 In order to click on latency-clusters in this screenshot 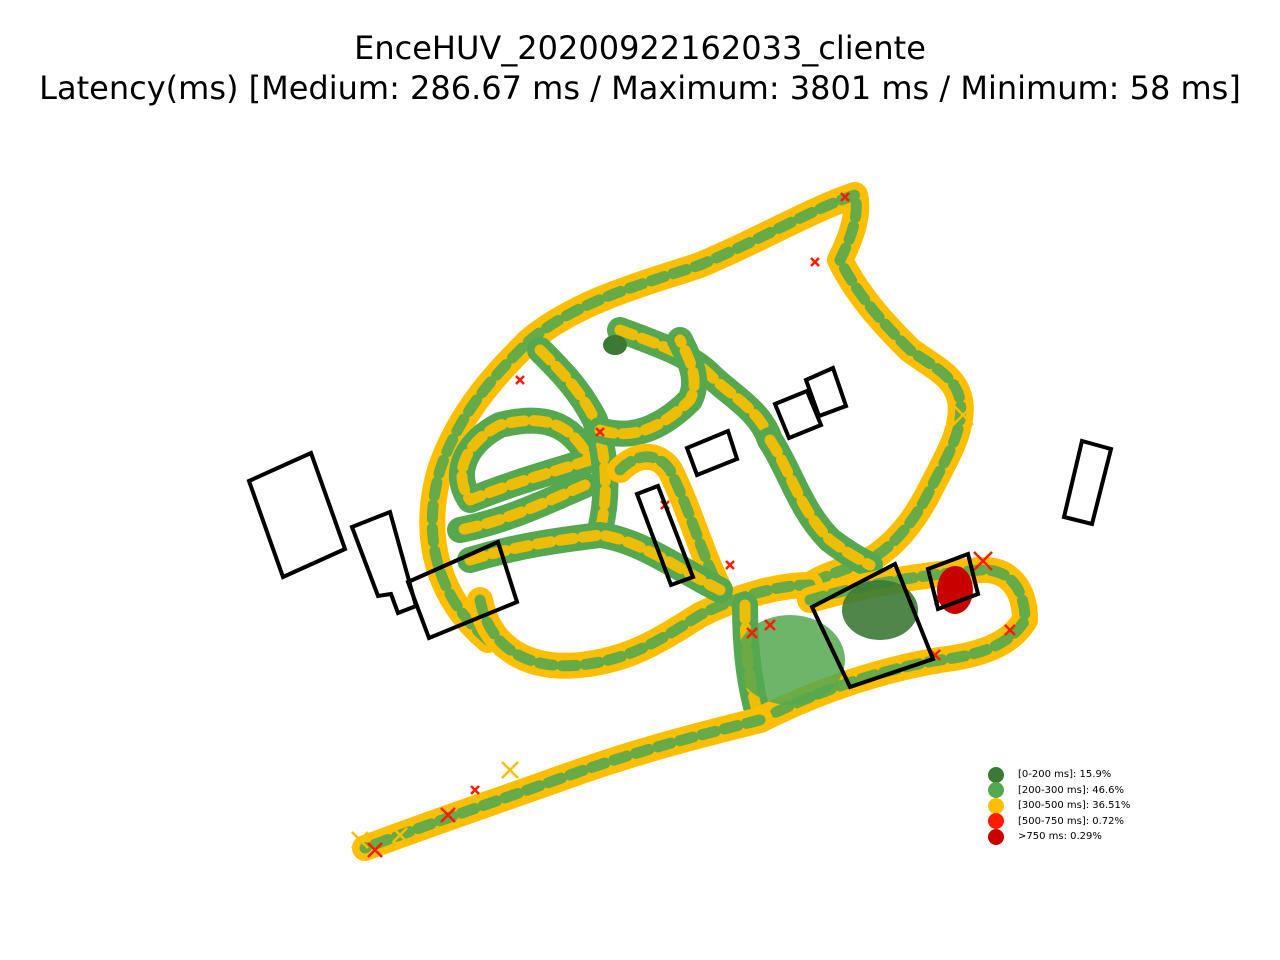, I will do `click(788, 520)`.